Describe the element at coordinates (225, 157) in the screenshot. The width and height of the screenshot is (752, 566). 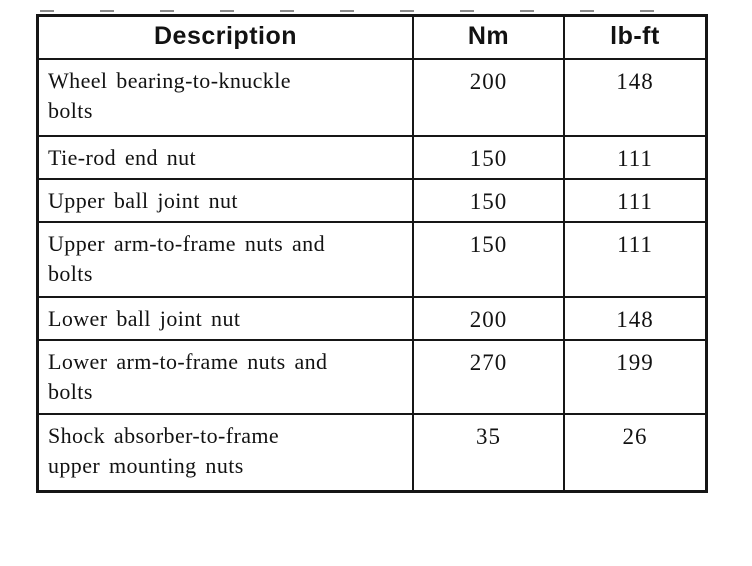
I see `description-cell: Tie-rod end nut` at that location.